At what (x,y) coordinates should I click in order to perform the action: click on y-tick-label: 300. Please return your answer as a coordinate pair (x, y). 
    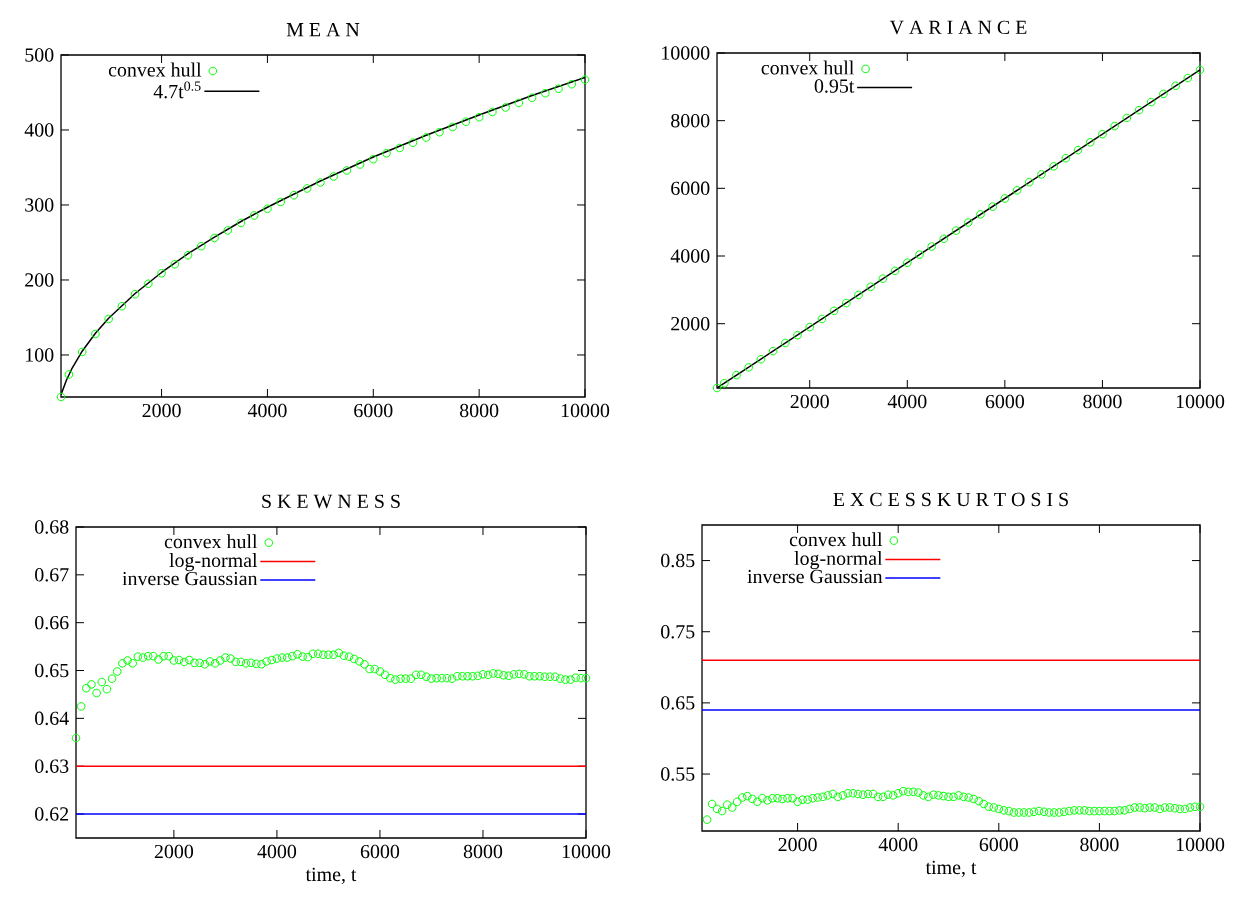
    Looking at the image, I should click on (39, 205).